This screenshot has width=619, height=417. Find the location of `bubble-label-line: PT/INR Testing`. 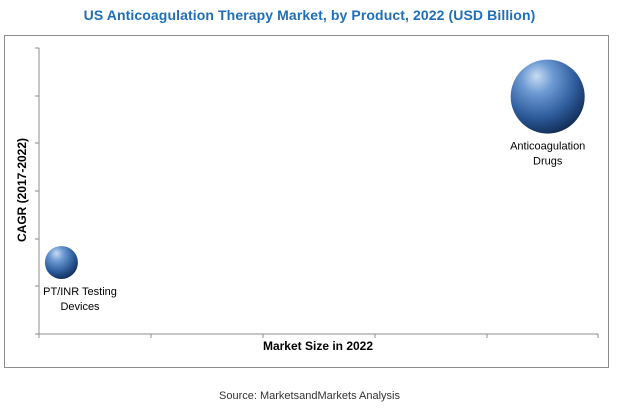

bubble-label-line: PT/INR Testing is located at coordinates (80, 292).